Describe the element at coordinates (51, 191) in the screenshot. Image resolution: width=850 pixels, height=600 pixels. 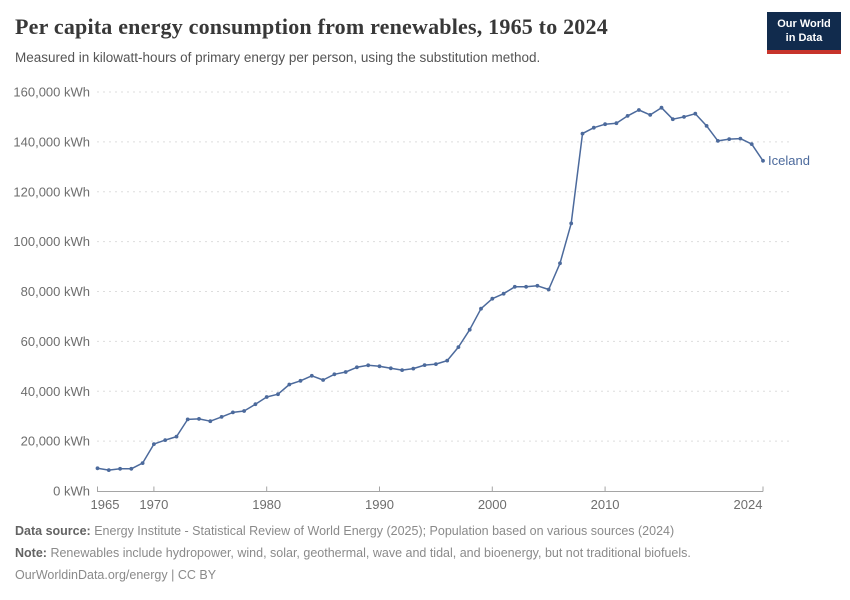
I see `y-tick-label: 120,000 kWh` at that location.